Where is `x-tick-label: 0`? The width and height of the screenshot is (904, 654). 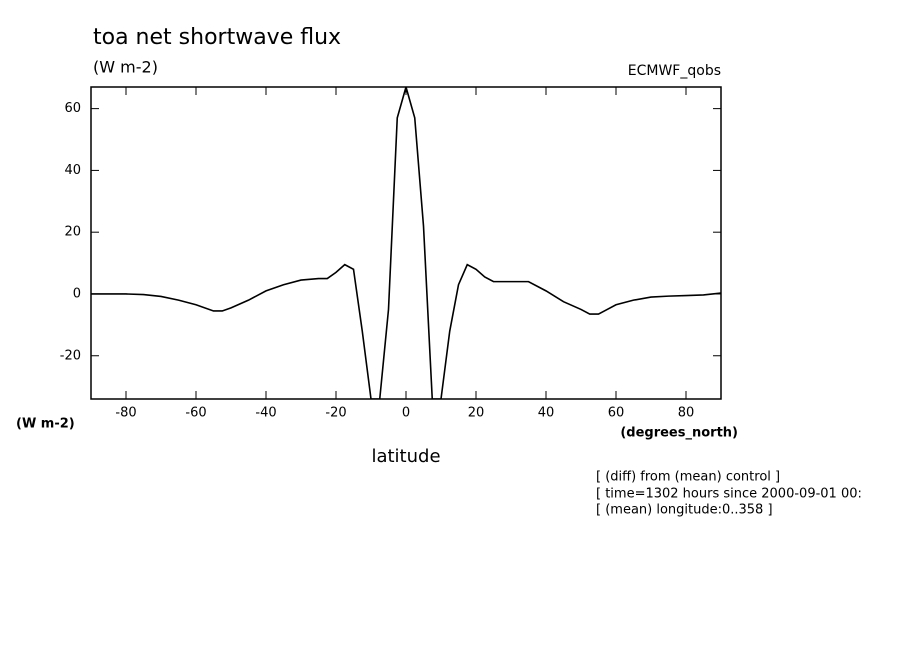 x-tick-label: 0 is located at coordinates (406, 413).